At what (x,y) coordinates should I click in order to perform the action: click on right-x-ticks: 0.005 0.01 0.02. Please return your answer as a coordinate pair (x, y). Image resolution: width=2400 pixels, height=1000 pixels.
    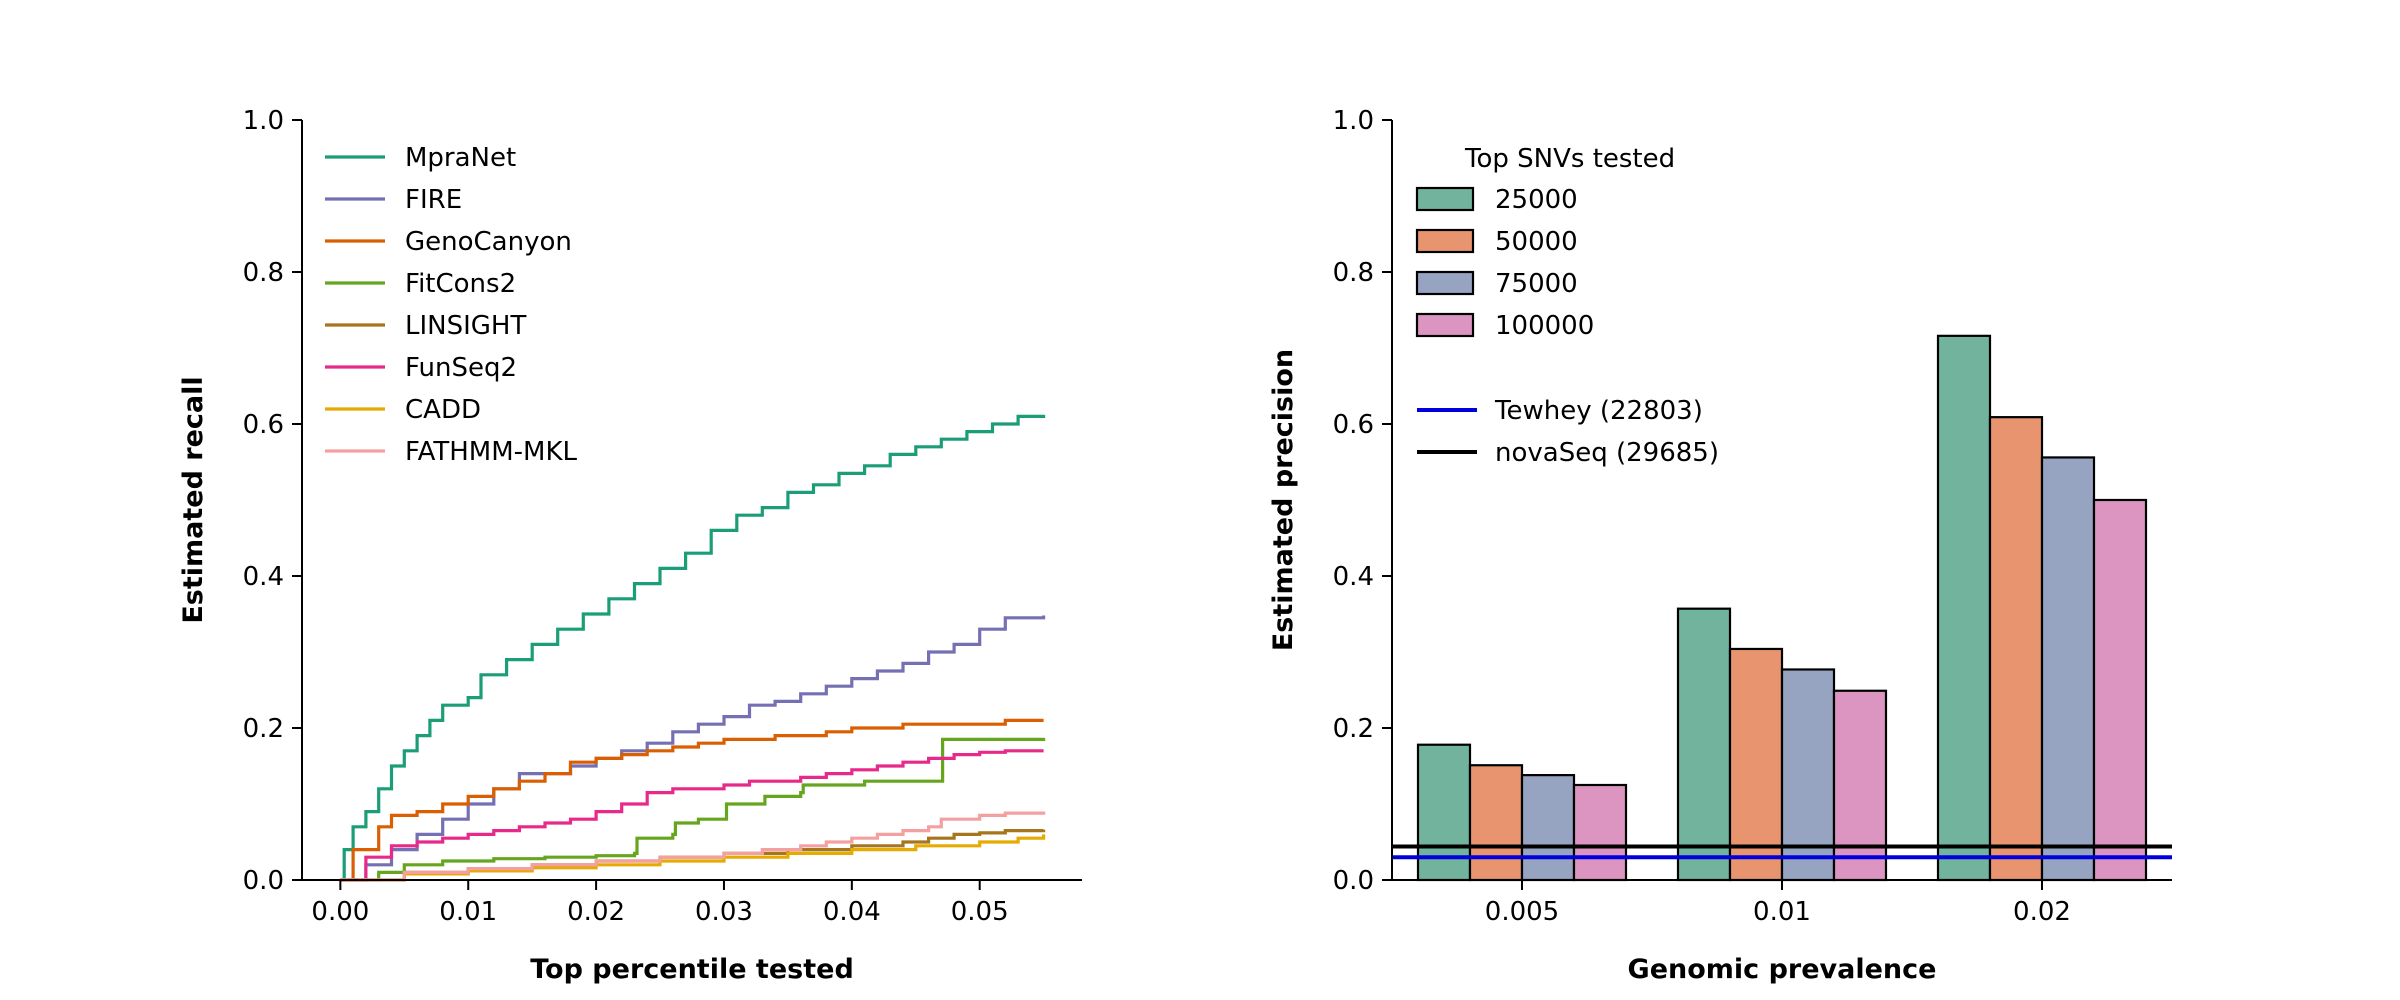
    Looking at the image, I should click on (1778, 903).